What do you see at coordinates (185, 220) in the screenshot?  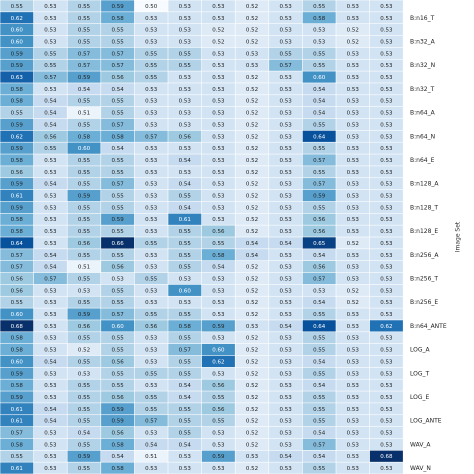 I see `cell-value-label: 0.61` at bounding box center [185, 220].